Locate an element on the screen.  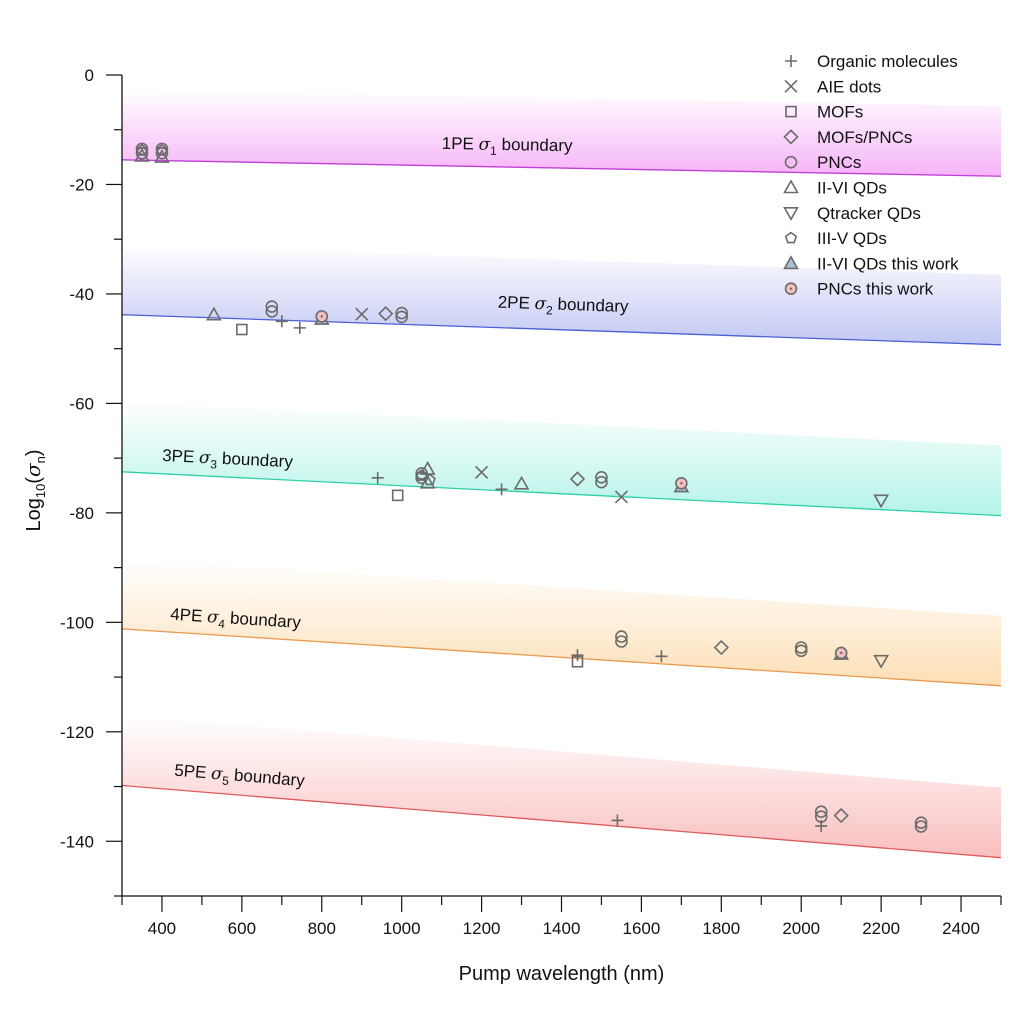
legend-item: II-VI QDs is located at coordinates (835, 188).